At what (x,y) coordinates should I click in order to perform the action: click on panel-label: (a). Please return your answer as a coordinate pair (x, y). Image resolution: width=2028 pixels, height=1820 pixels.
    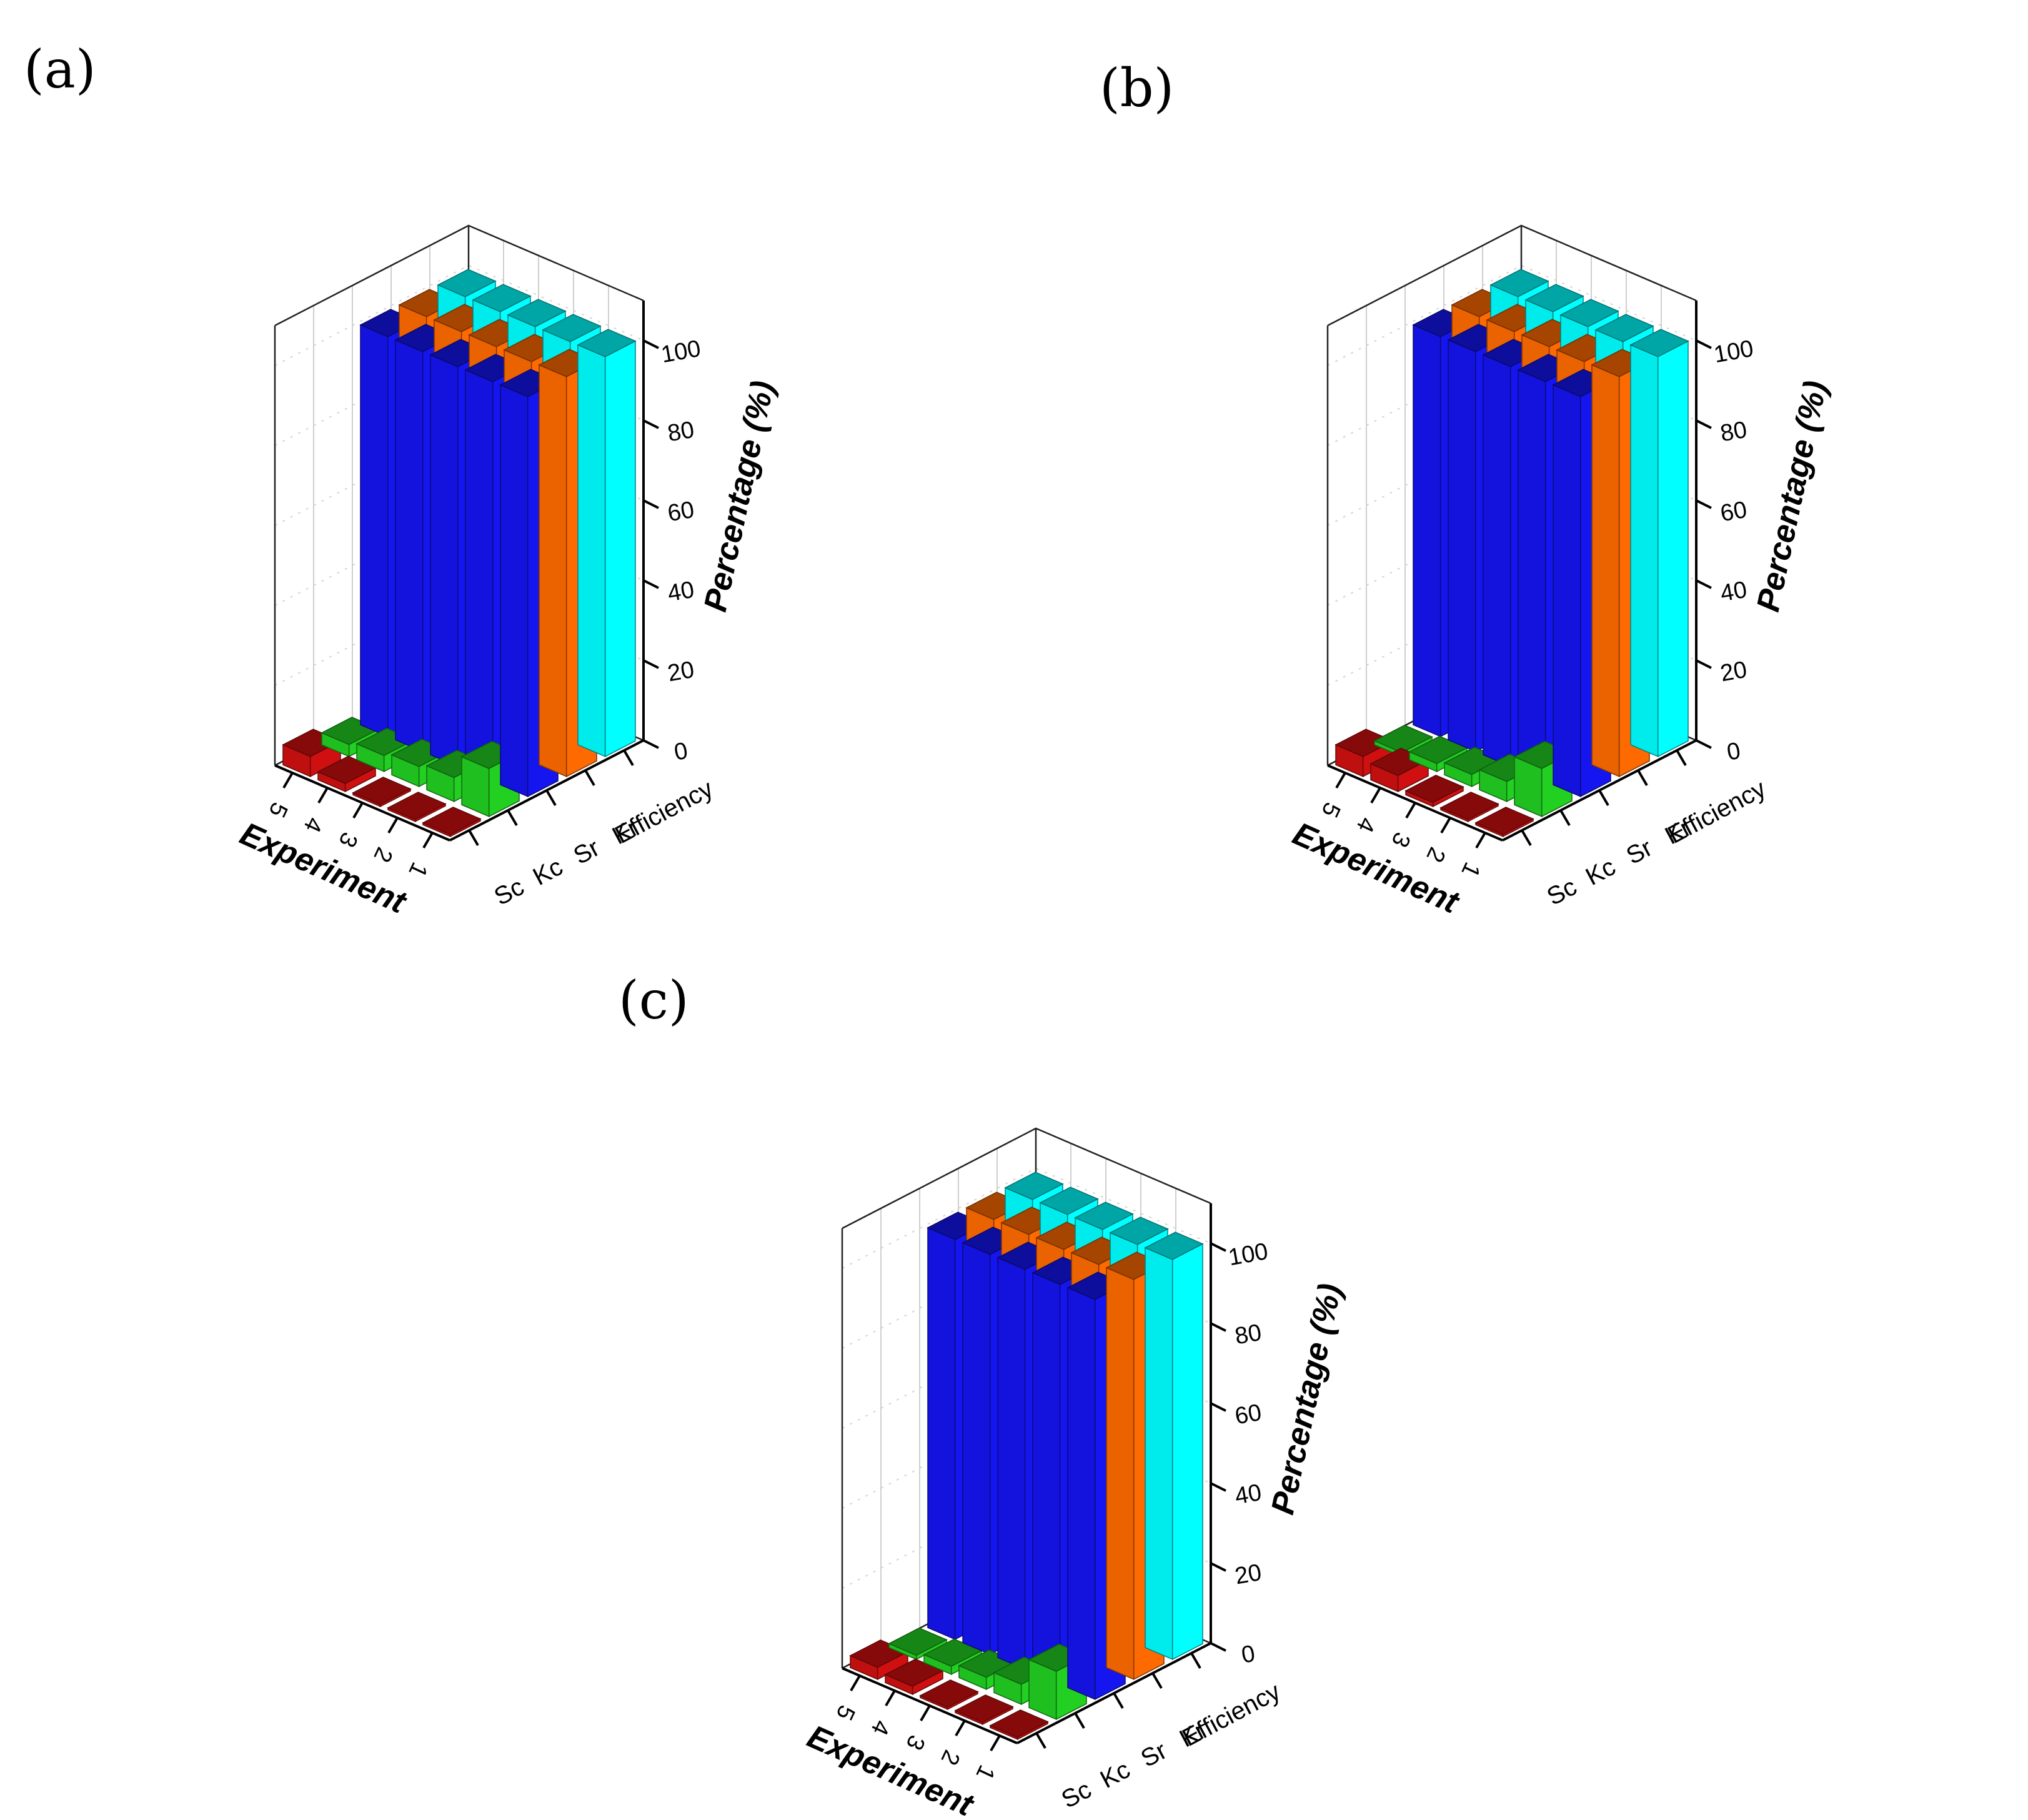
    Looking at the image, I should click on (60, 69).